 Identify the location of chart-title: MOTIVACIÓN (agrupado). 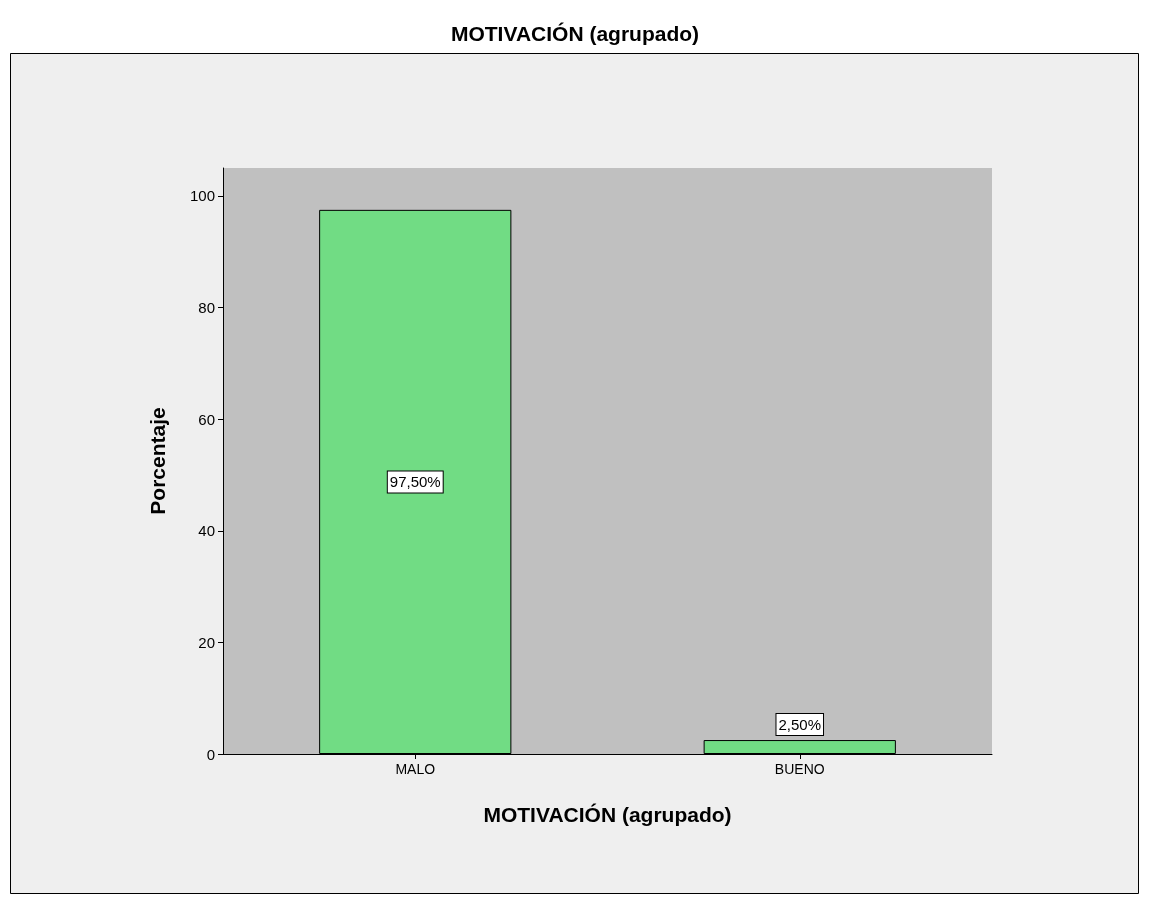
(575, 33).